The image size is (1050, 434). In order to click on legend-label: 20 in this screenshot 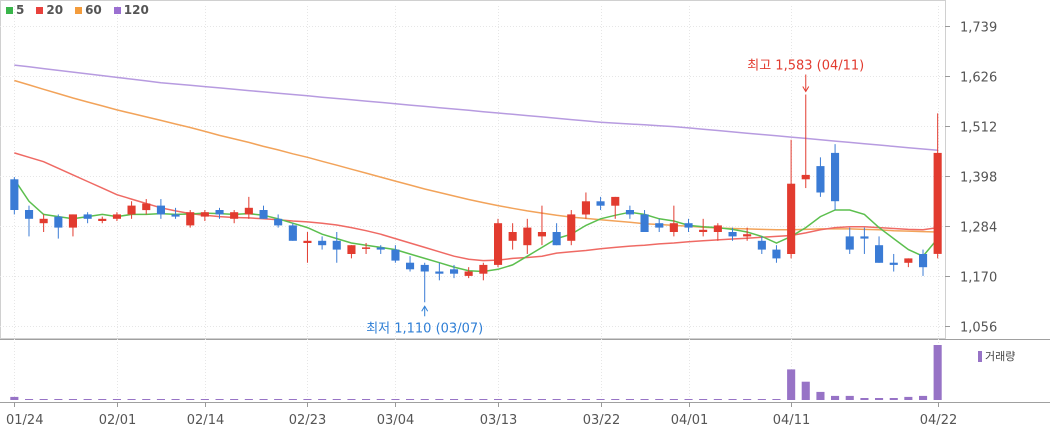, I will do `click(55, 10)`.